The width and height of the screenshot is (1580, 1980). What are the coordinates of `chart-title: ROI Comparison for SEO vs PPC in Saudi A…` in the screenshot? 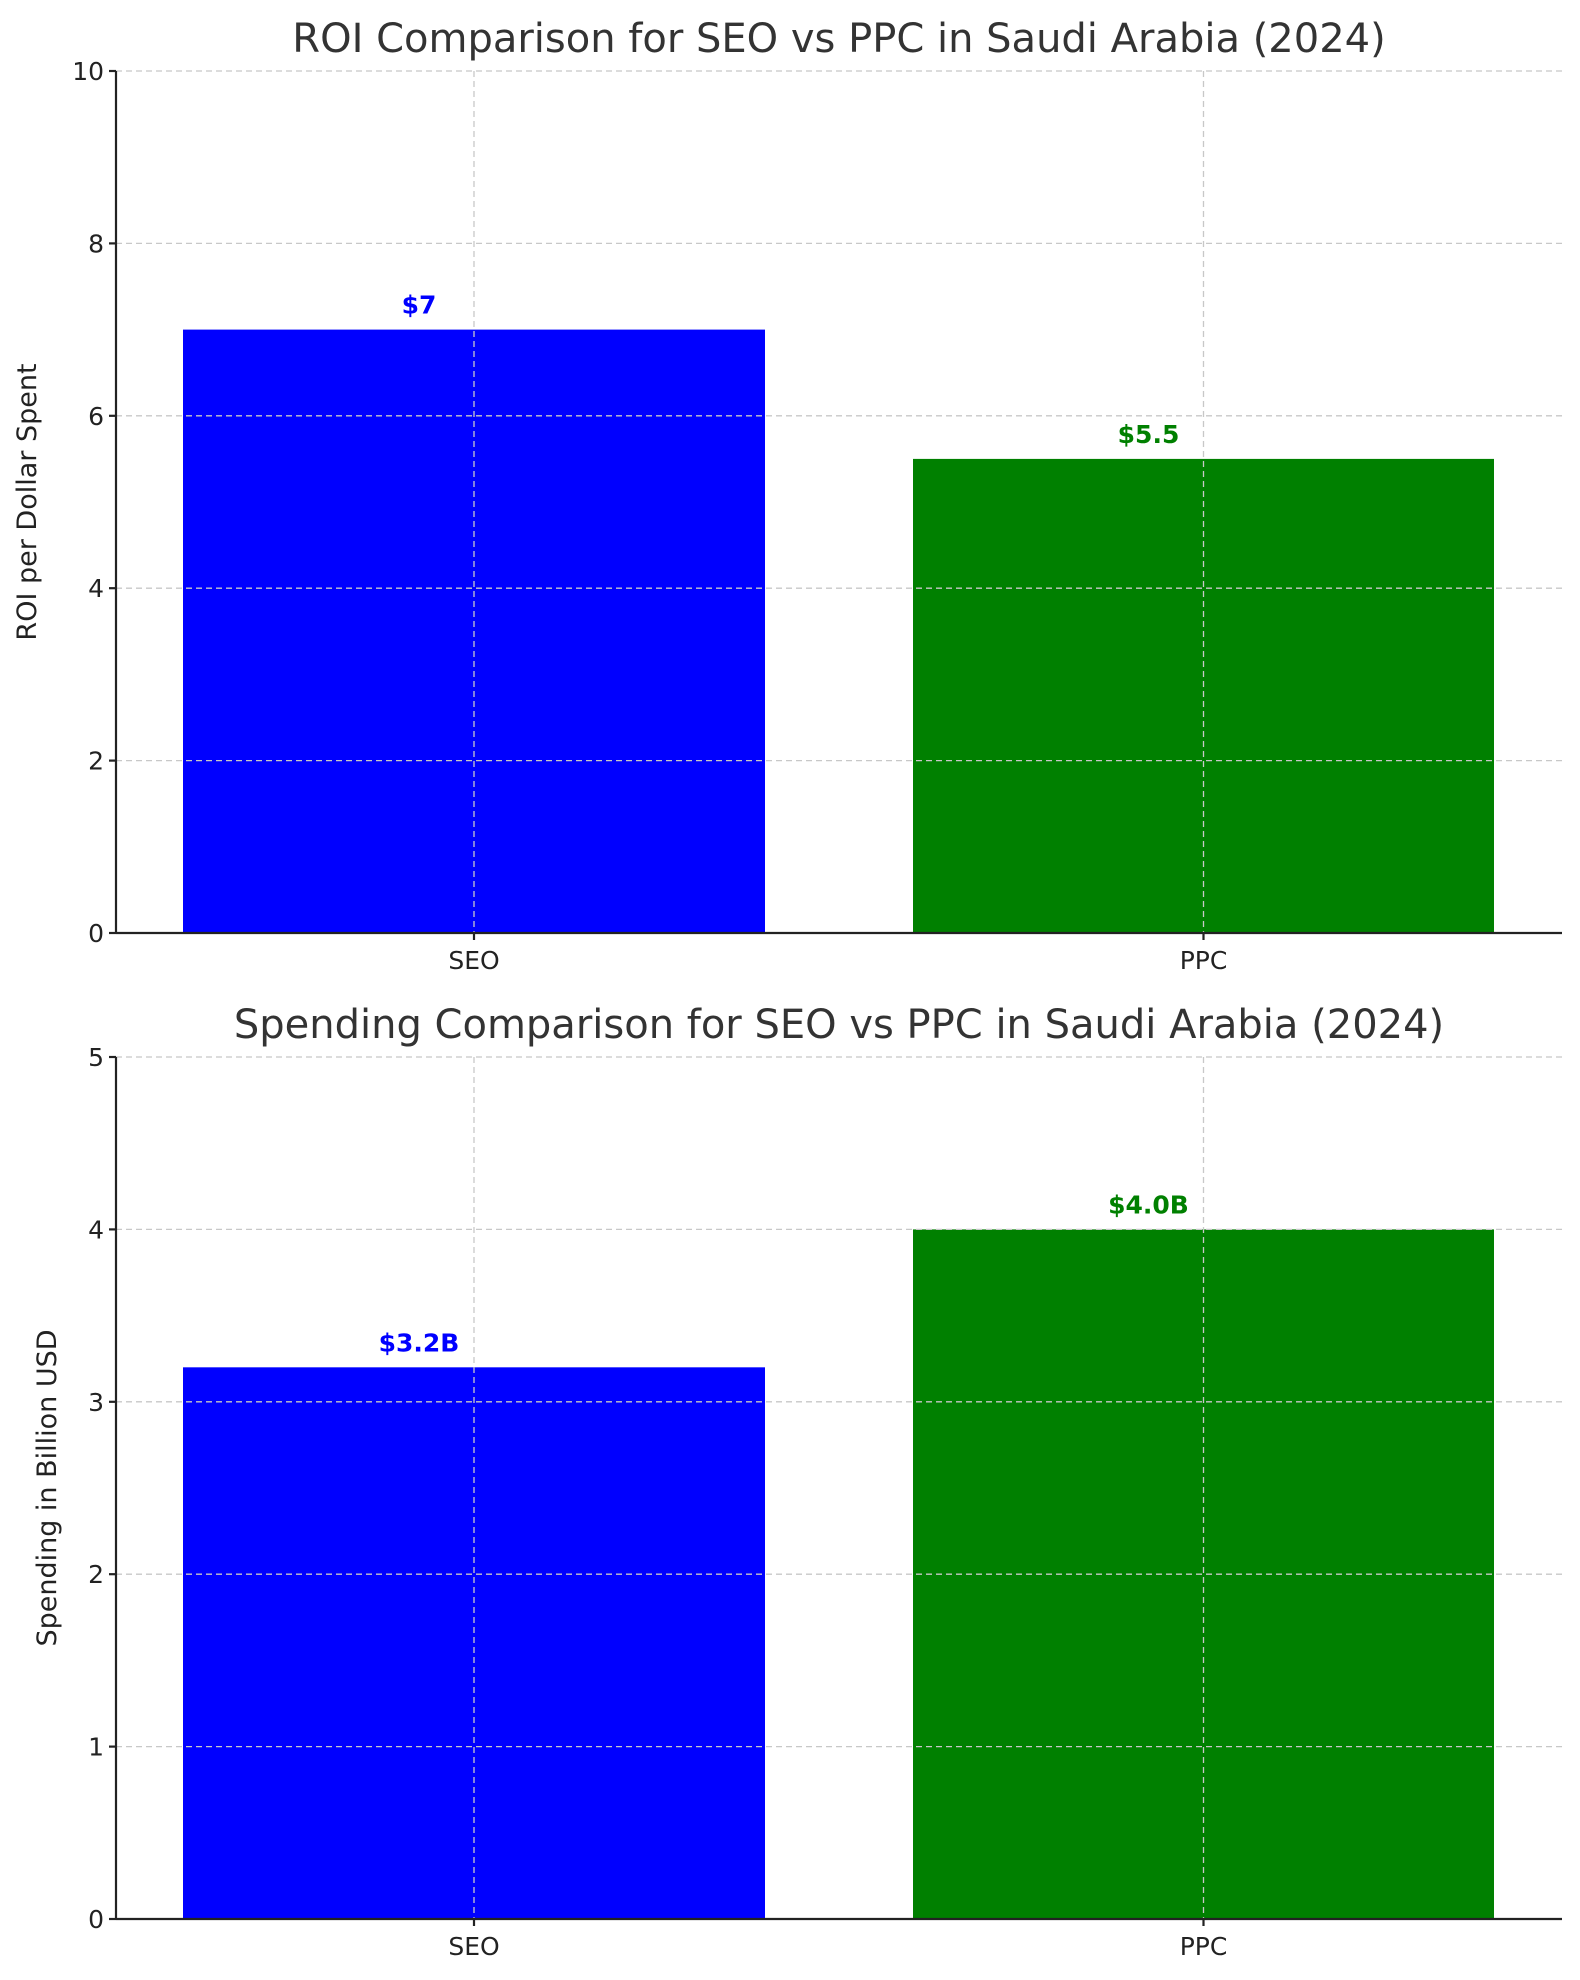 It's located at (838, 39).